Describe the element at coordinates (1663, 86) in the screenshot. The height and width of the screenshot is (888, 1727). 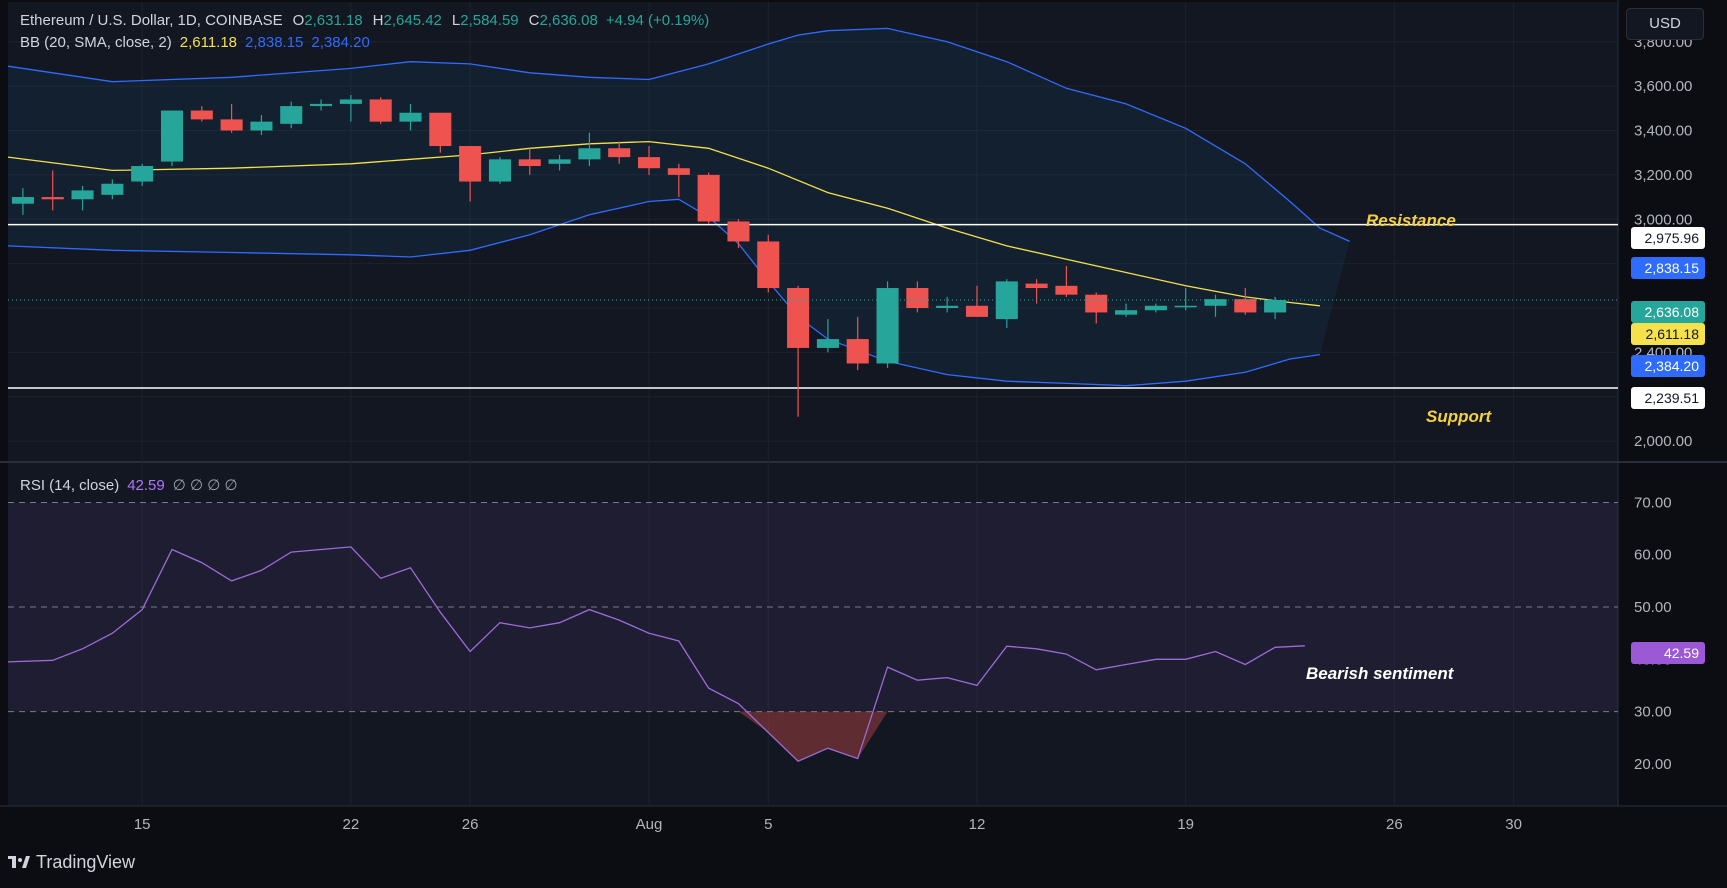
I see `price-tick-label: 3,600.00` at that location.